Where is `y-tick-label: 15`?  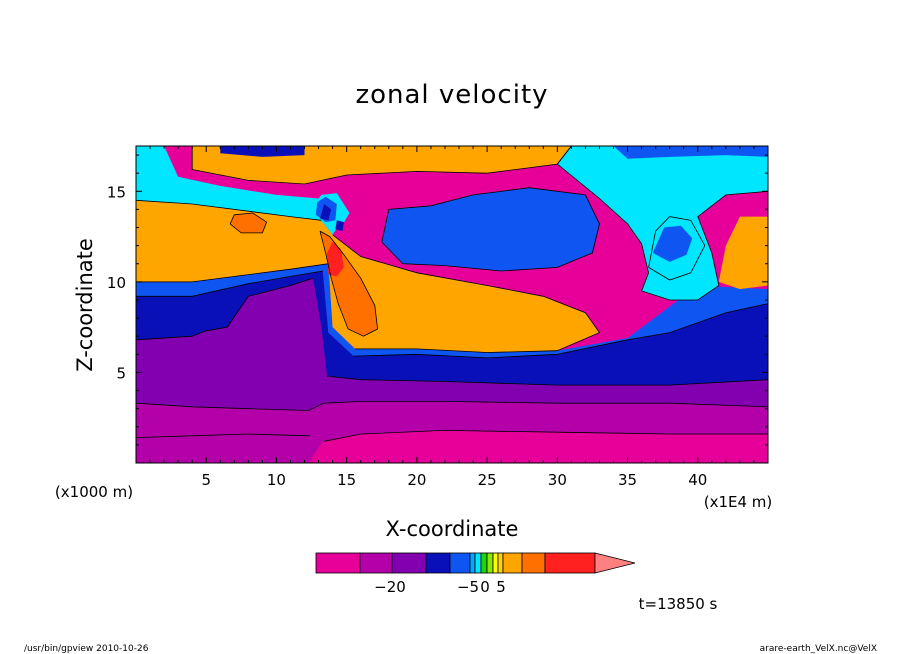 y-tick-label: 15 is located at coordinates (116, 192).